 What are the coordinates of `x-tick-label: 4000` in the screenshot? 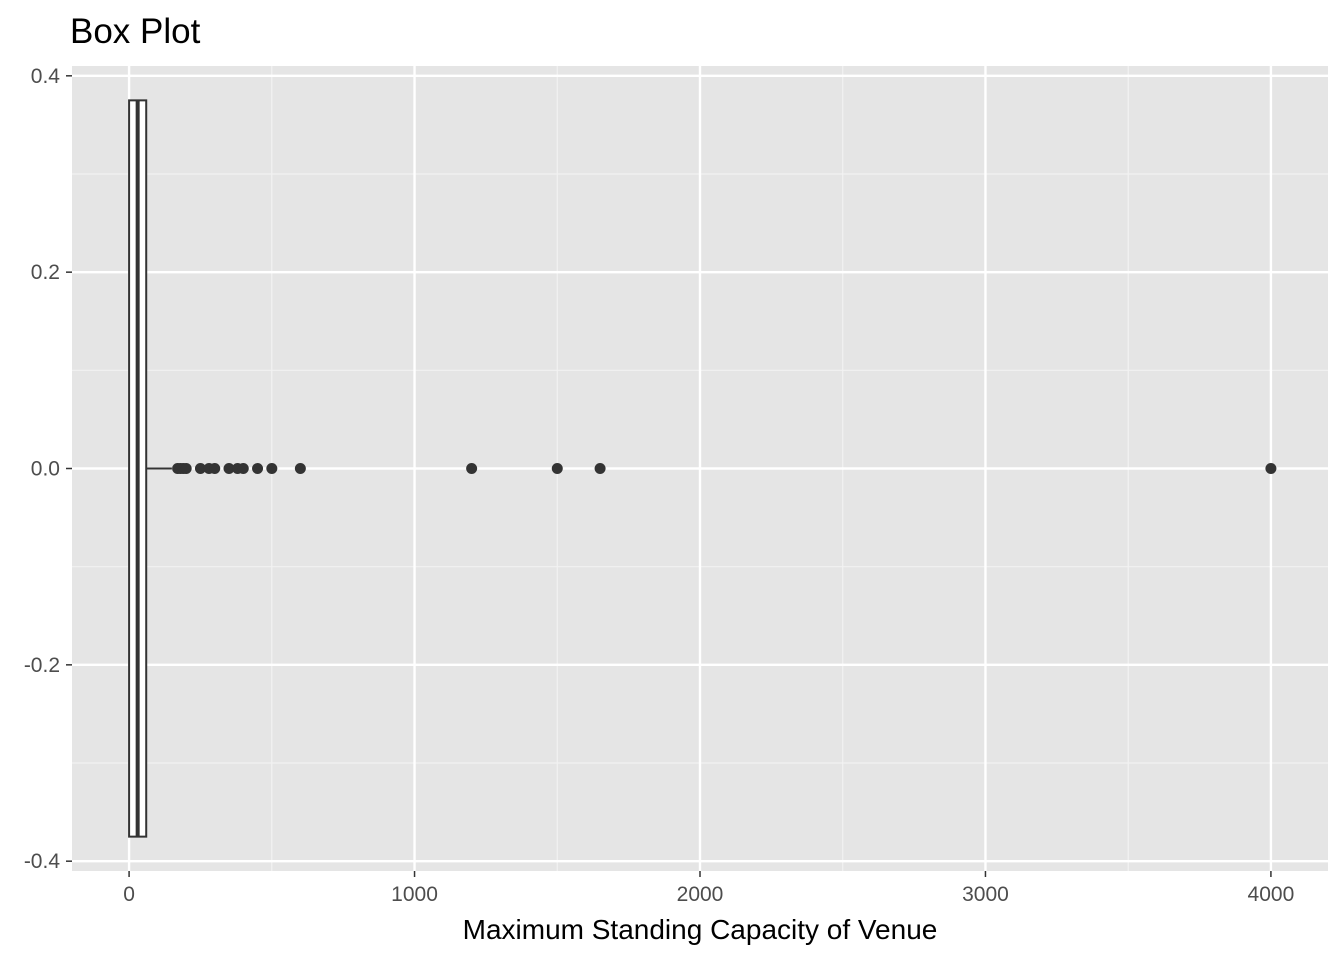 It's located at (1271, 894).